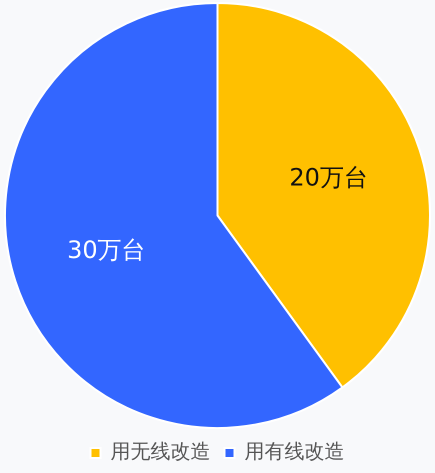 The width and height of the screenshot is (435, 473). What do you see at coordinates (160, 451) in the screenshot?
I see `legend-label: 用无线改造` at bounding box center [160, 451].